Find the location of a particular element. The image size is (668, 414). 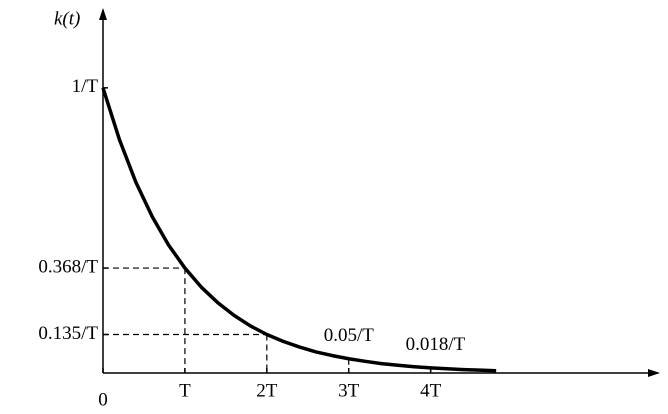

y-tick-label: 0.135/T is located at coordinates (68, 333).